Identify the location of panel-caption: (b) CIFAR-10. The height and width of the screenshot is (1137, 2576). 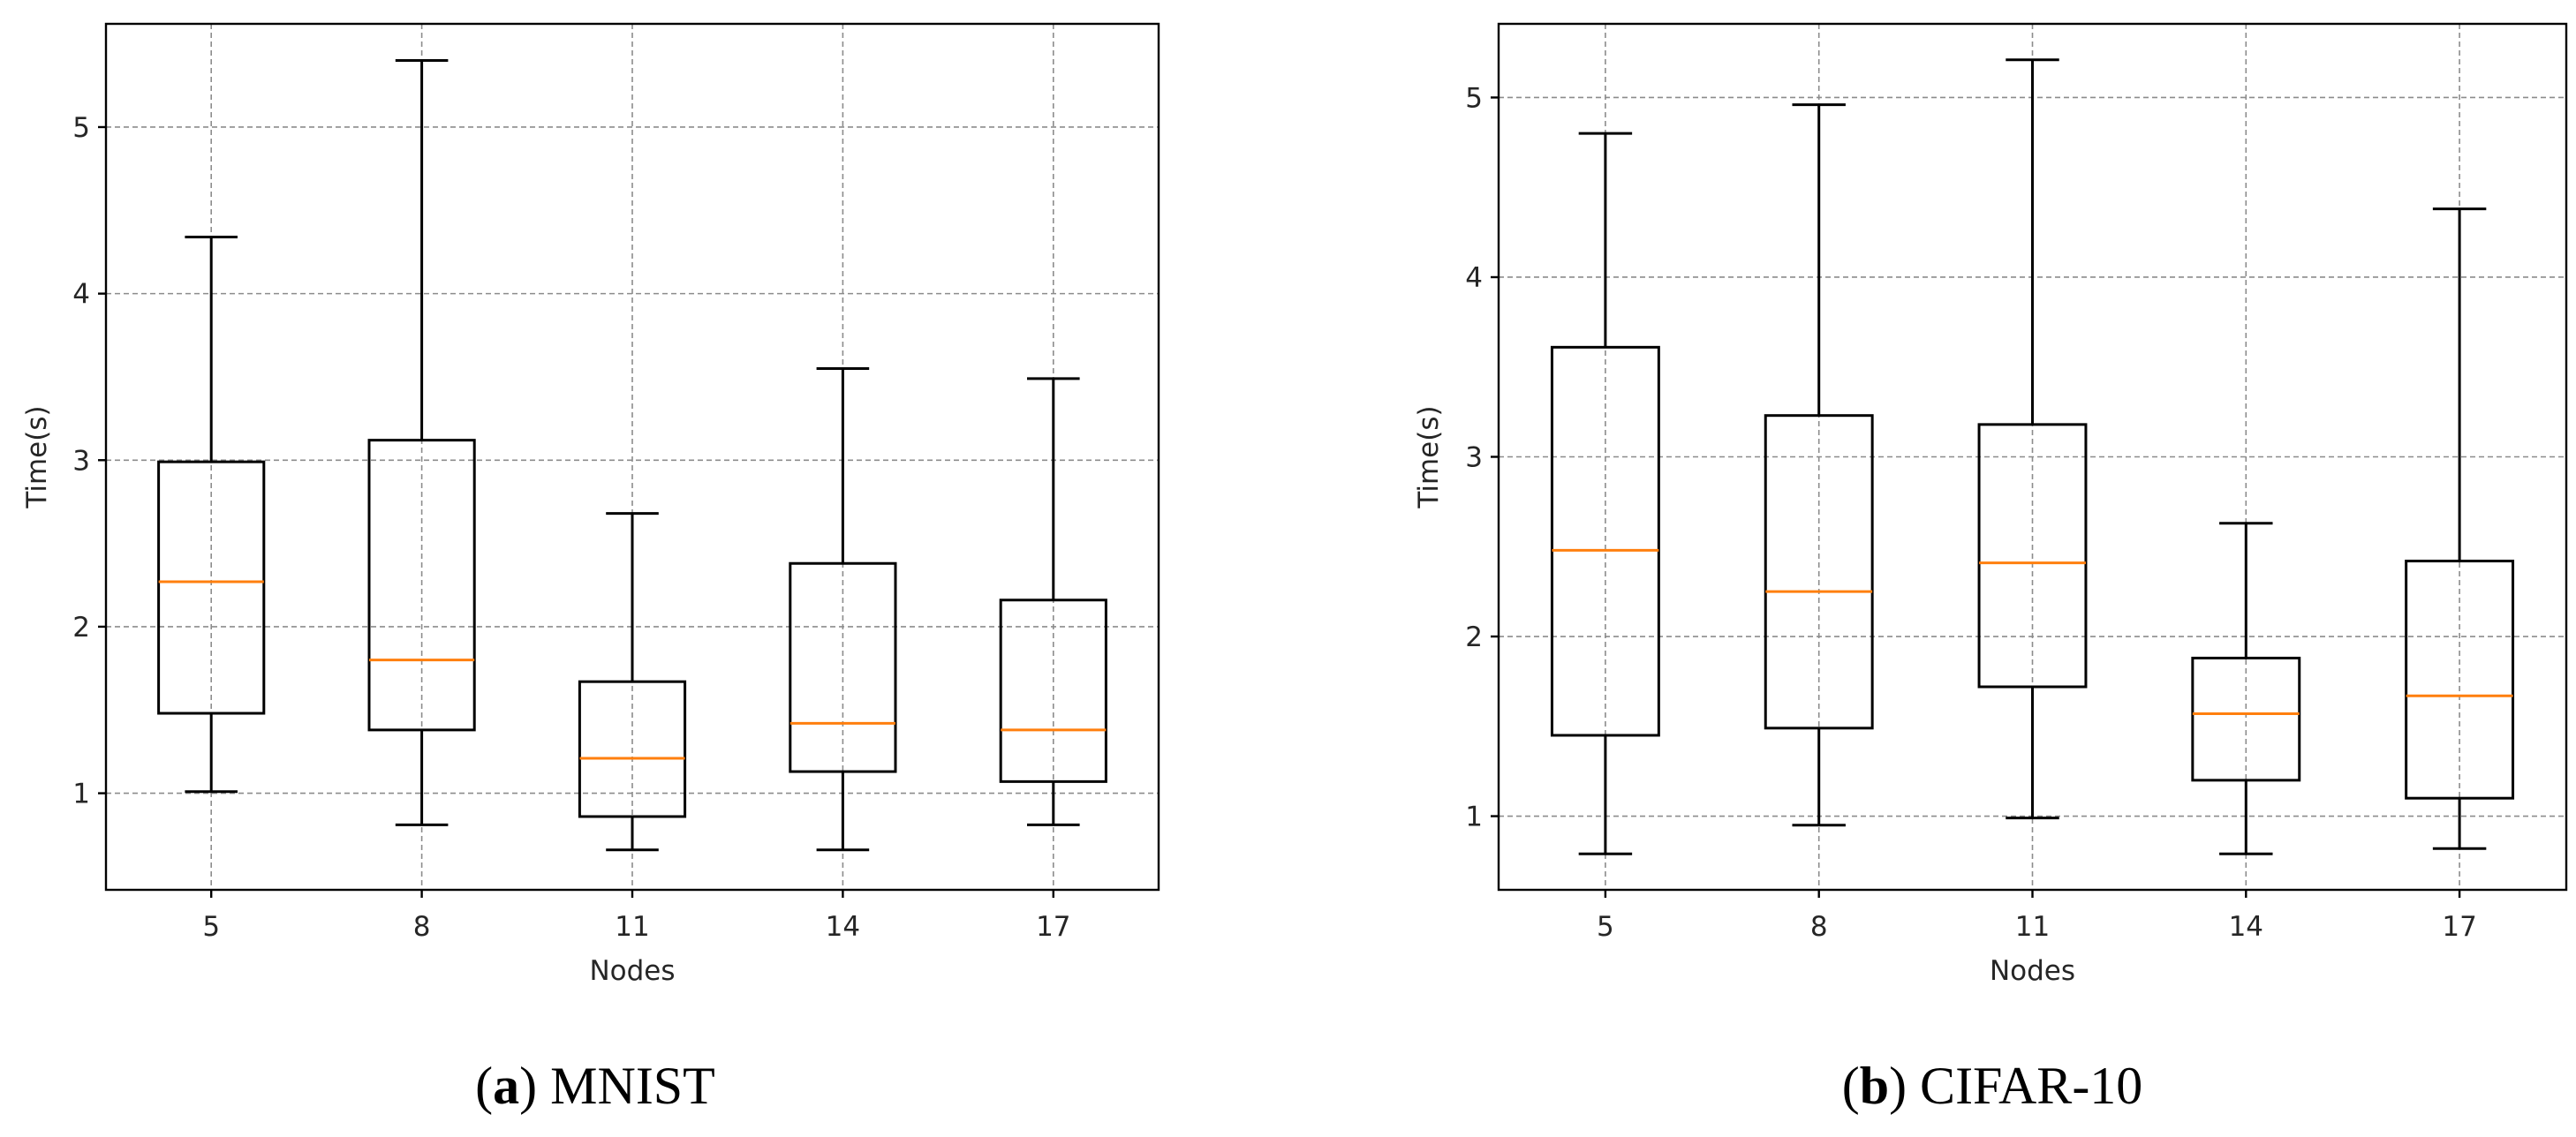
(1992, 1086).